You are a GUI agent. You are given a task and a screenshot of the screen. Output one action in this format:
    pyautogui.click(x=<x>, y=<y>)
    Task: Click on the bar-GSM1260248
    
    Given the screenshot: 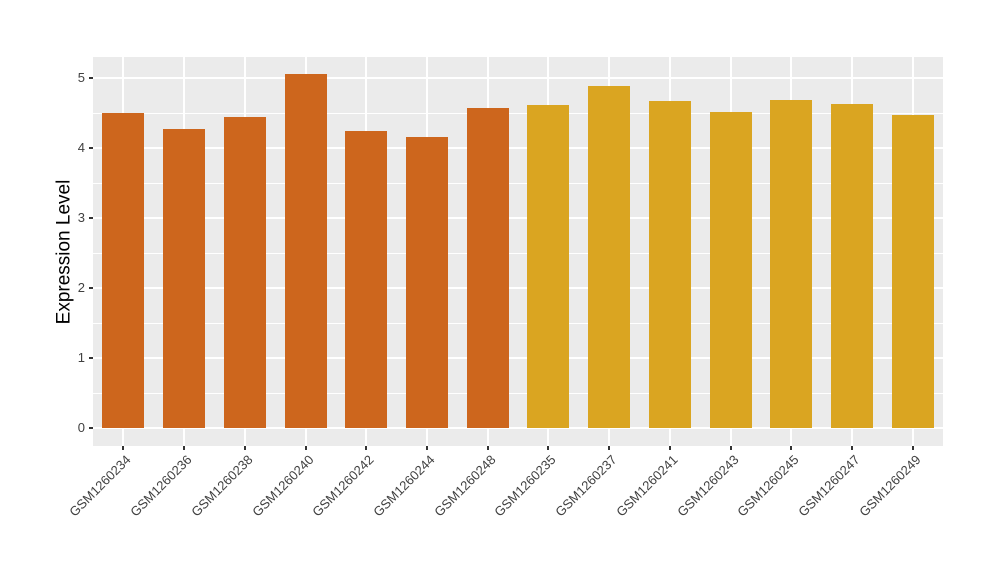 What is the action you would take?
    pyautogui.click(x=487, y=268)
    